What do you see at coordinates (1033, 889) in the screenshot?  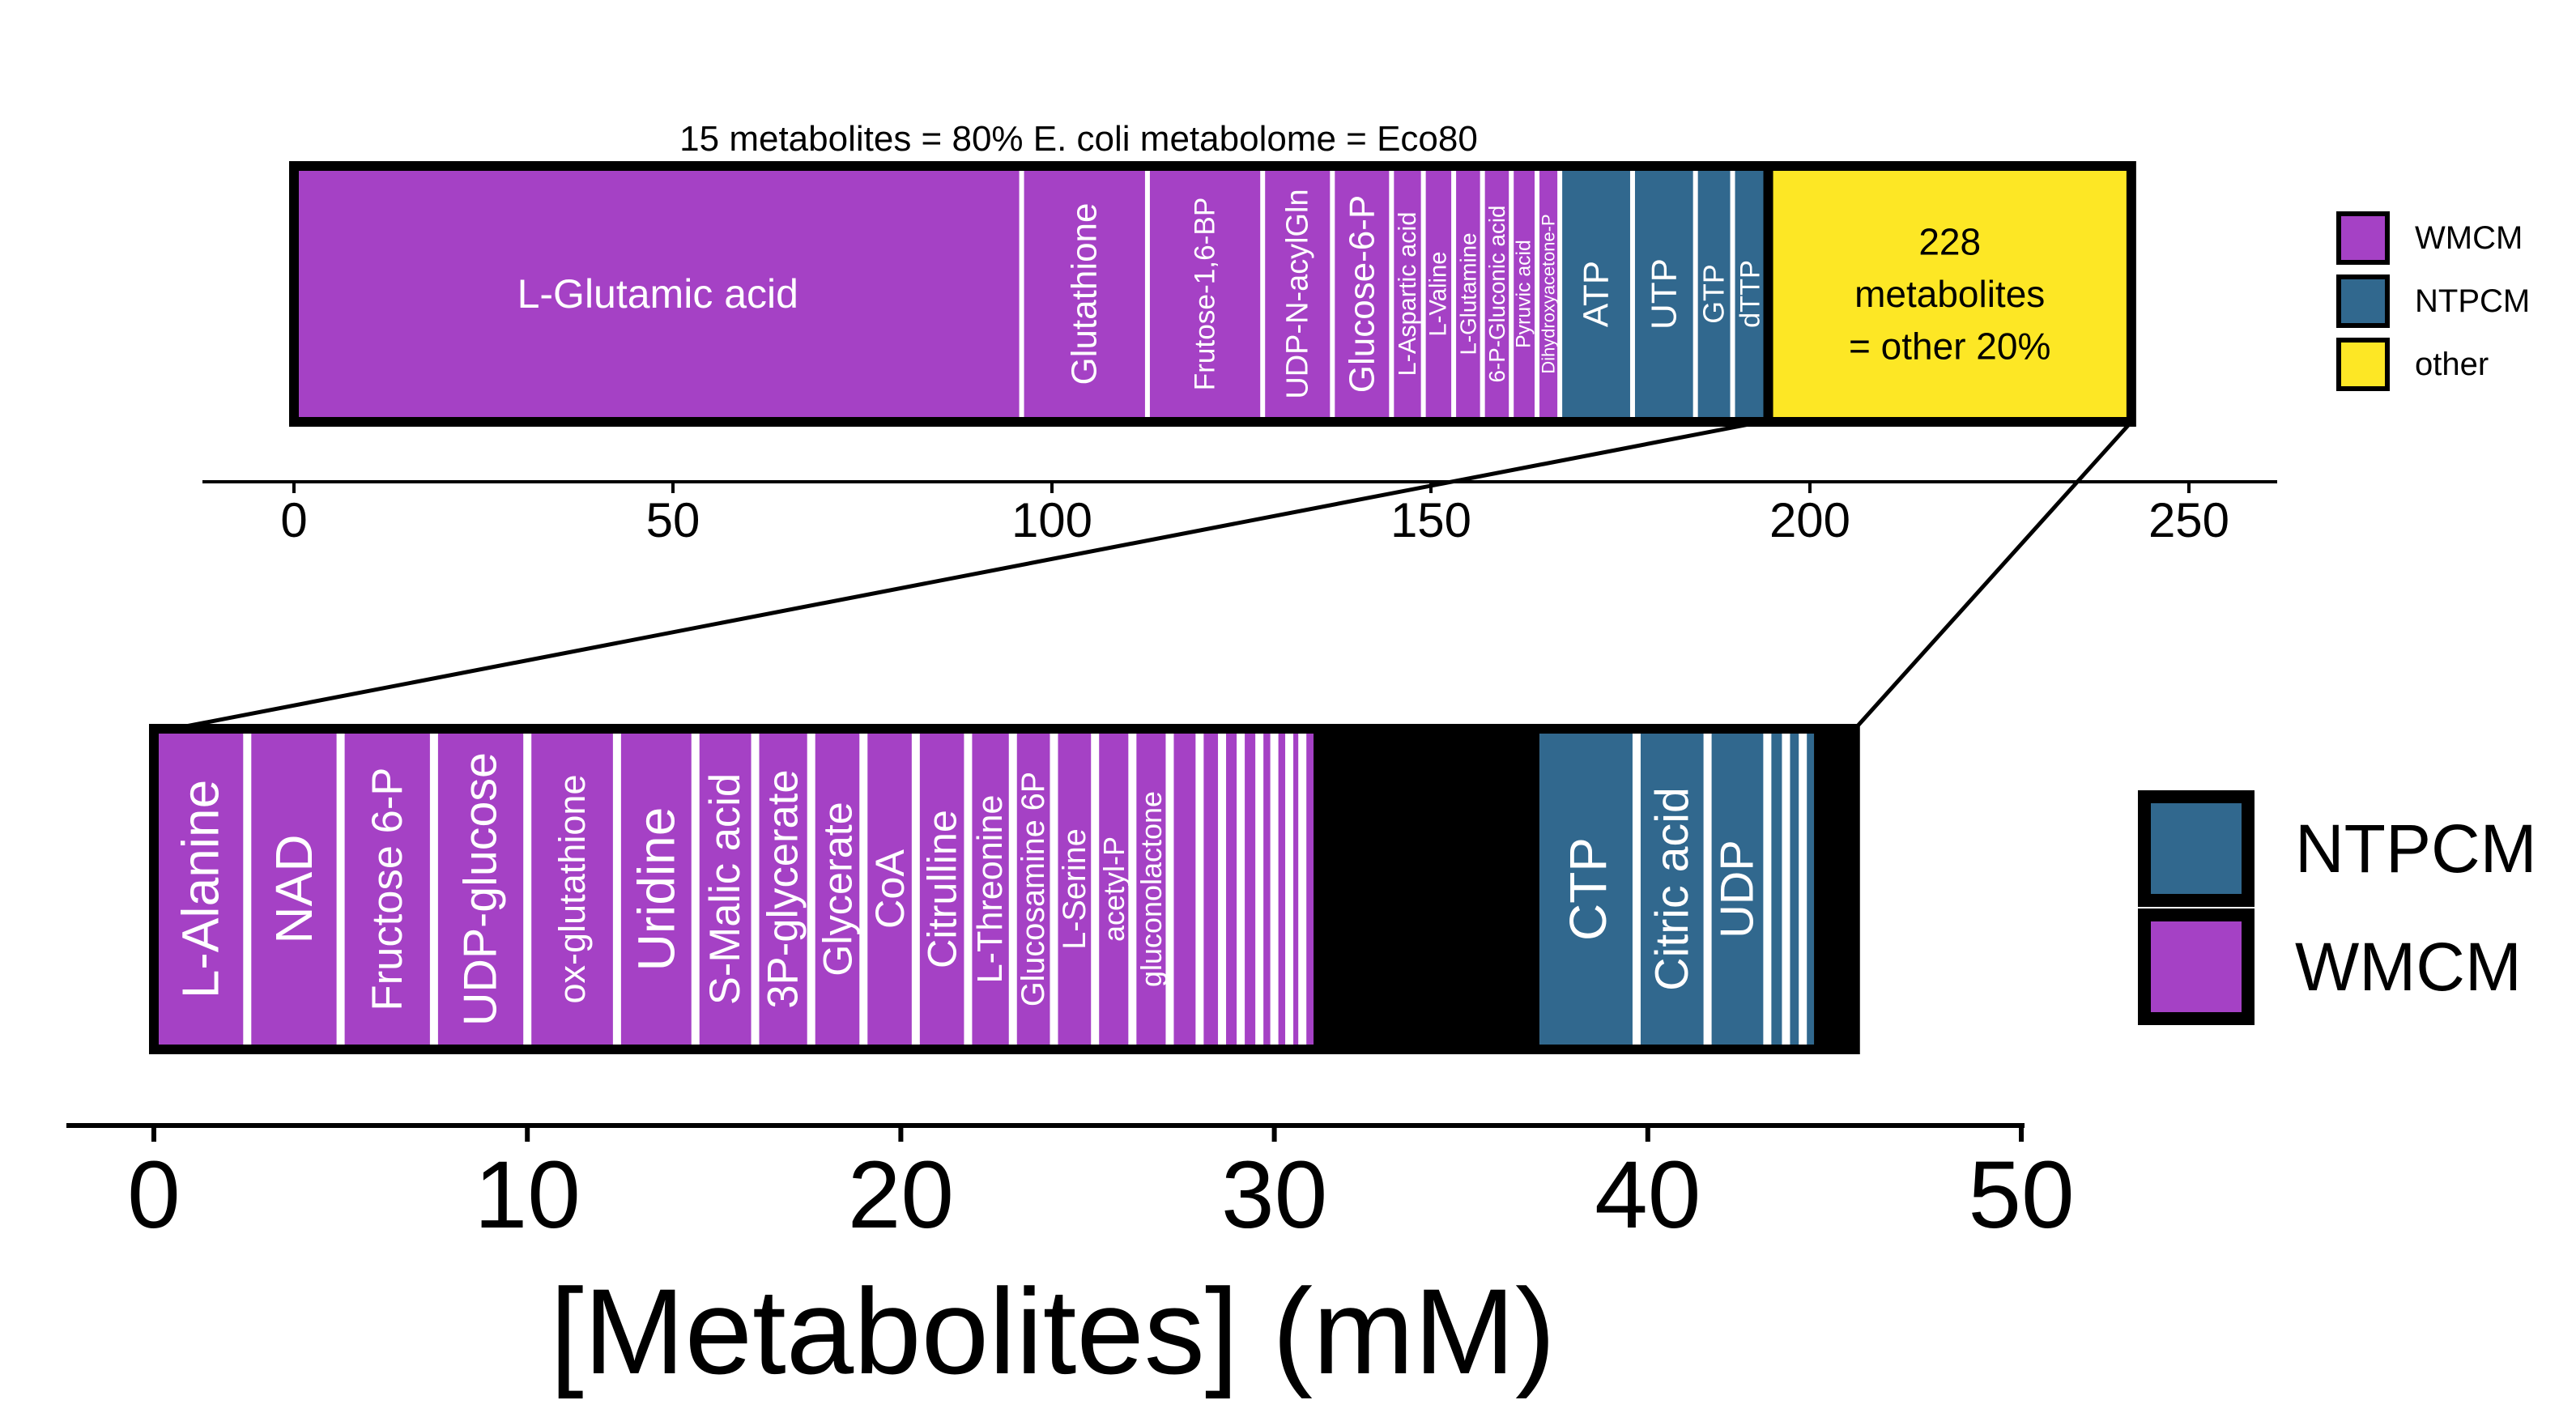 I see `bar-segment-glucosamine-6p` at bounding box center [1033, 889].